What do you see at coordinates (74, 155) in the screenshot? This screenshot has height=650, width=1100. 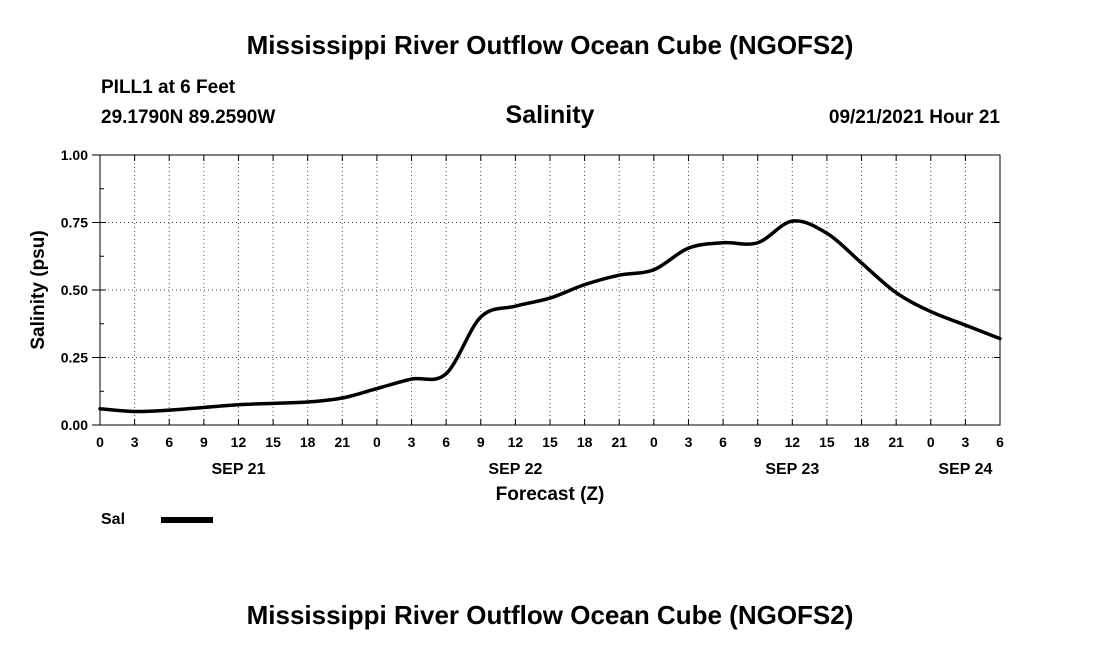 I see `y-tick-label: 1.00` at bounding box center [74, 155].